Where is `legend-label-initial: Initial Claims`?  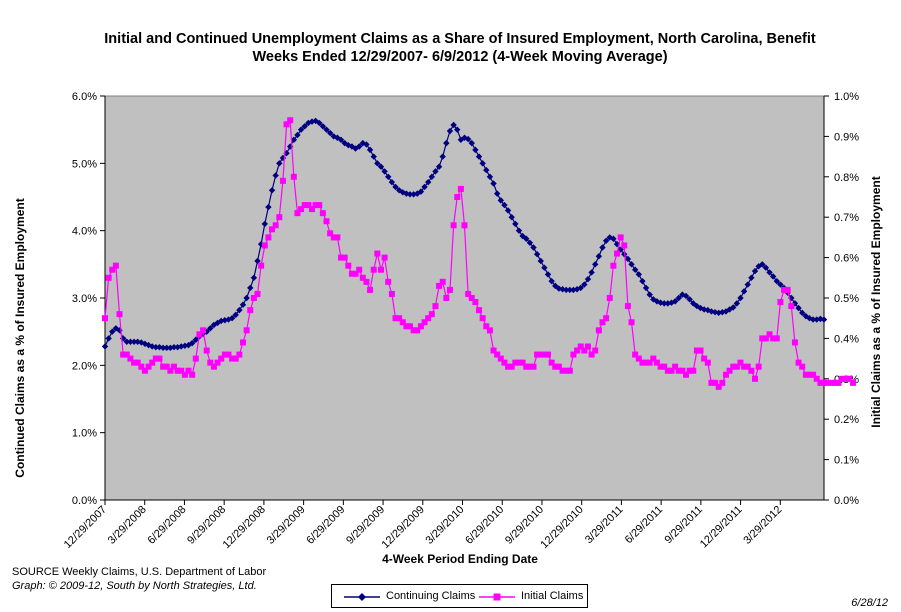
legend-label-initial: Initial Claims is located at coordinates (552, 596).